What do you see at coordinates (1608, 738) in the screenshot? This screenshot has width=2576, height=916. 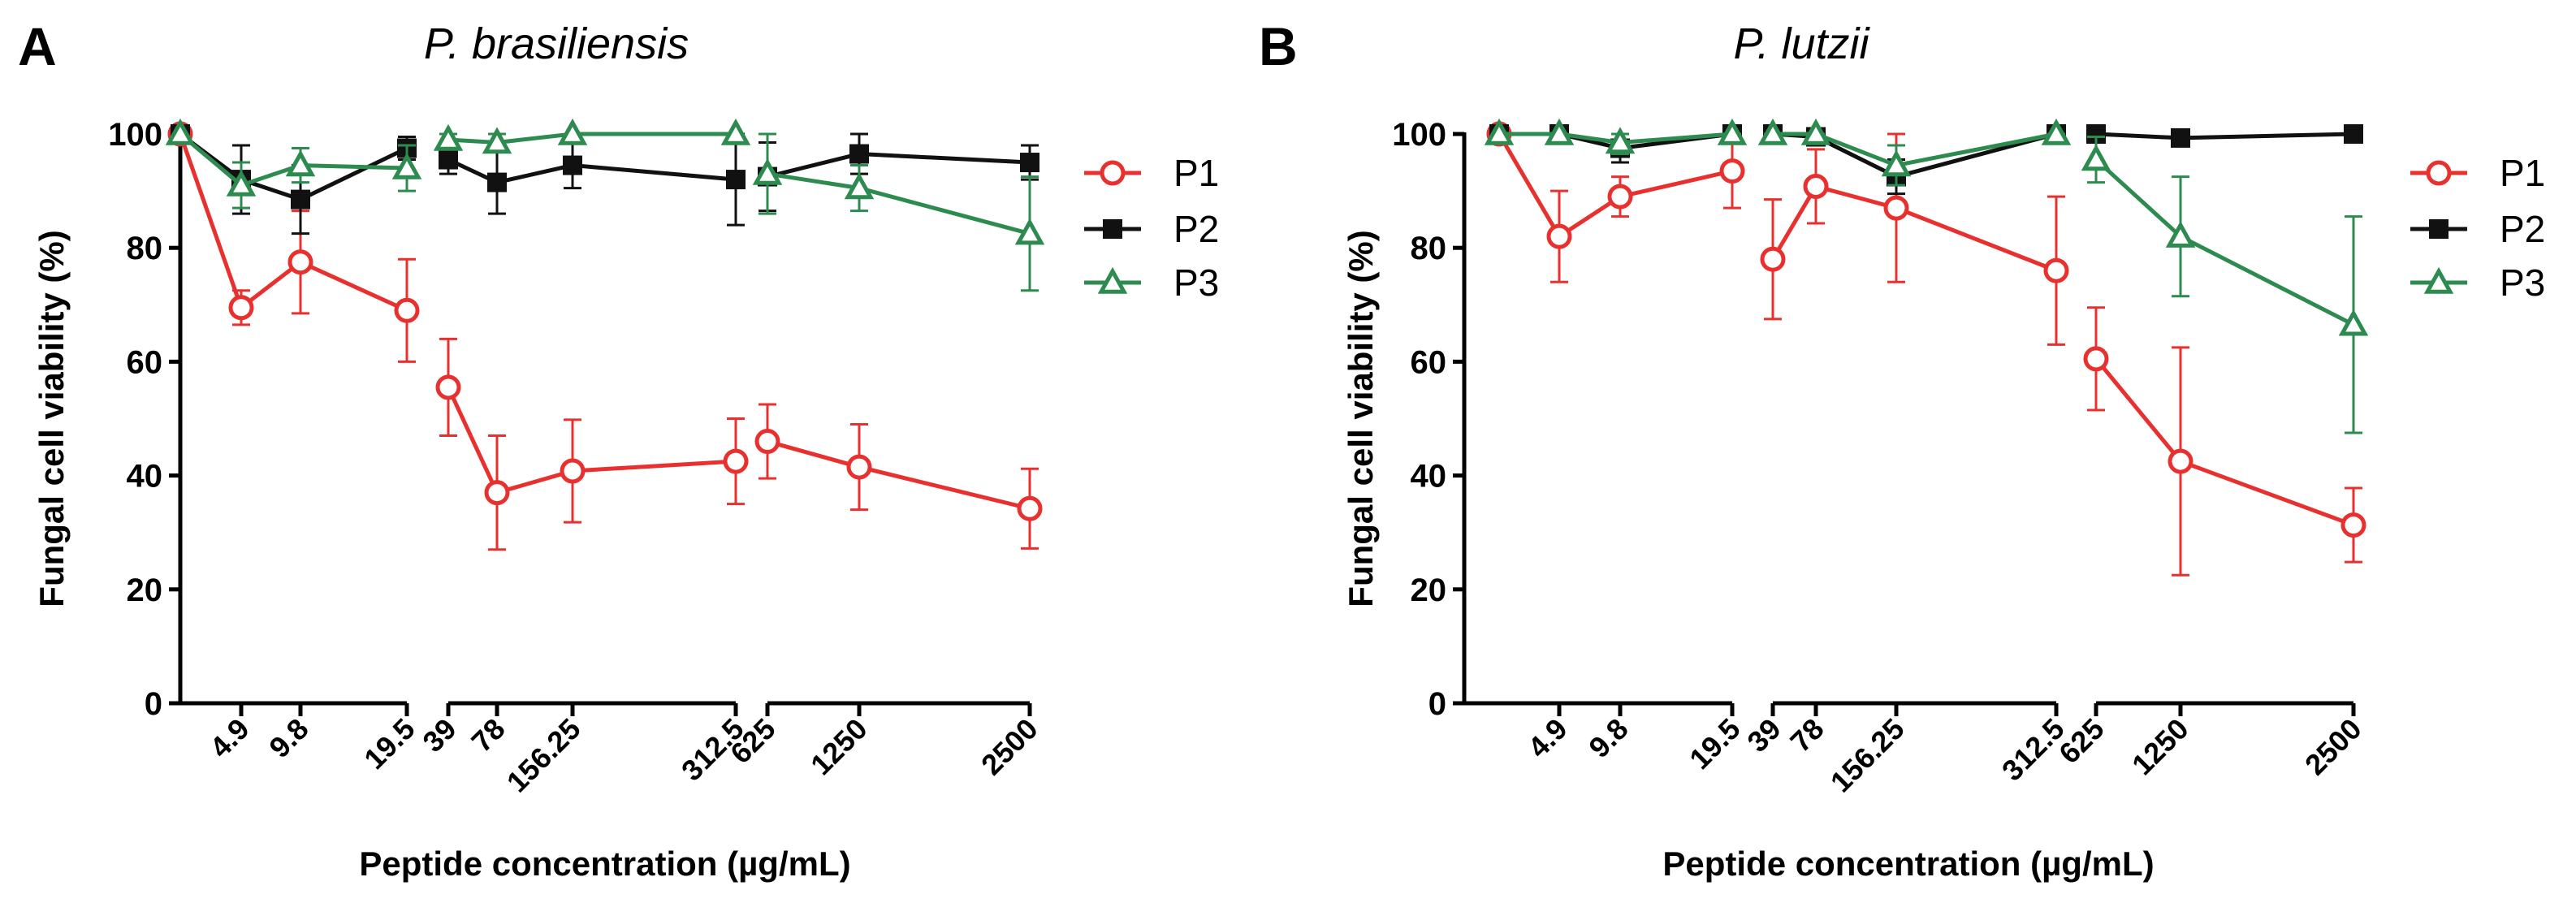 I see `x-tick-label: 9.8` at bounding box center [1608, 738].